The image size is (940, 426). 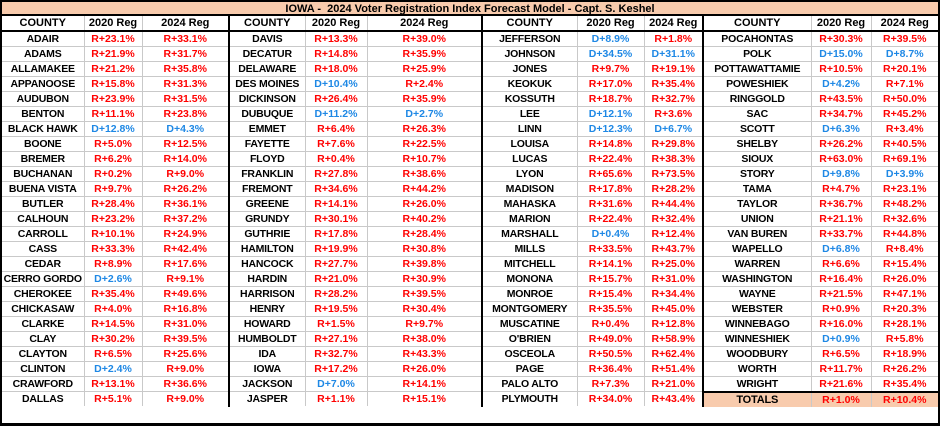 I want to click on reg-2024-cell: R+32.7%, so click(x=672, y=99).